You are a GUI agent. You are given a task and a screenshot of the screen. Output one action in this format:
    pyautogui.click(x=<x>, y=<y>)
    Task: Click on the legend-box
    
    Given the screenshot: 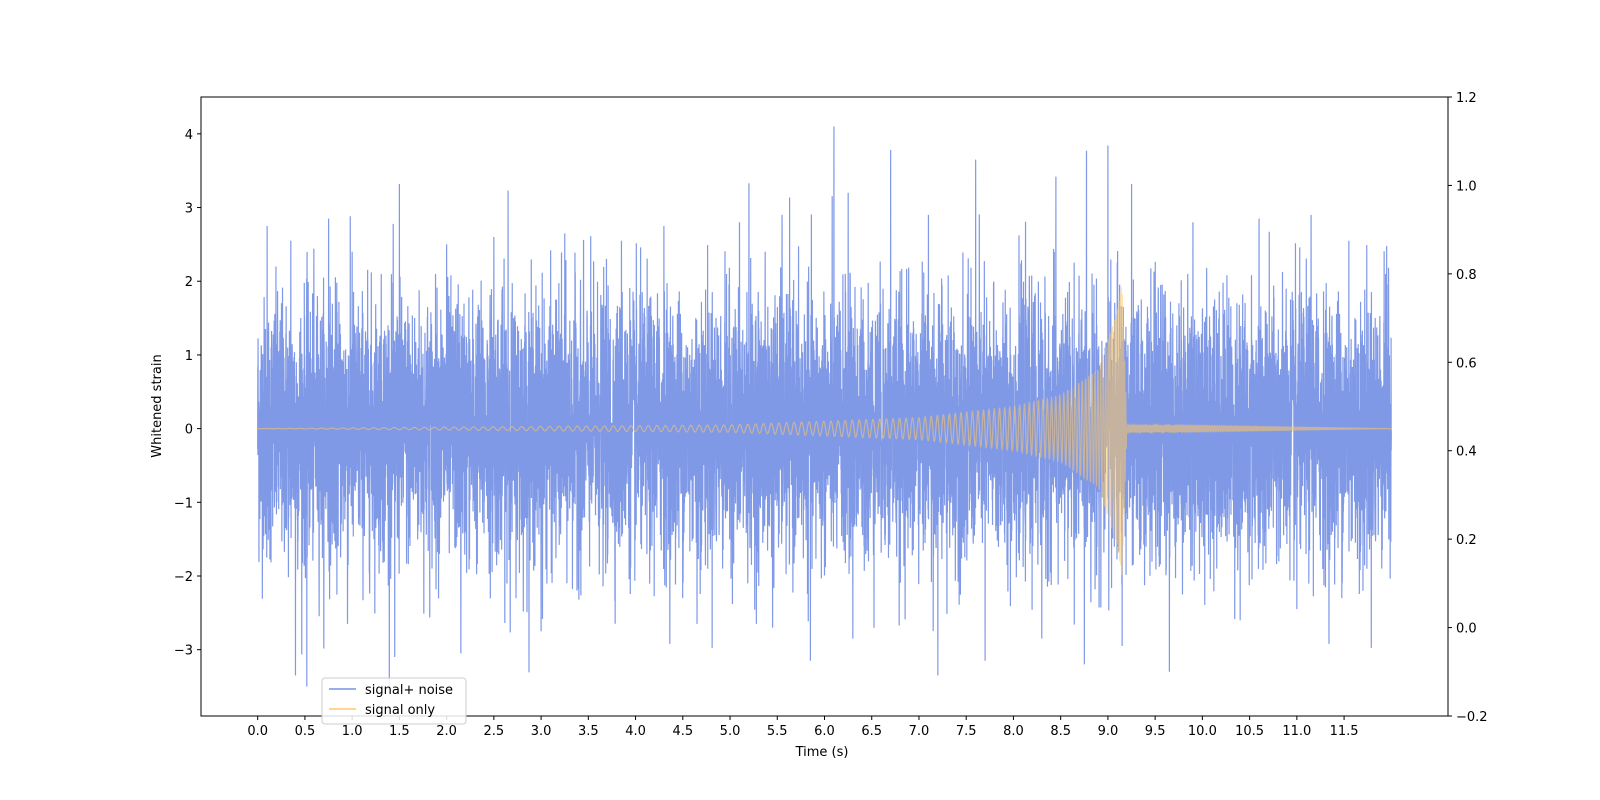 What is the action you would take?
    pyautogui.click(x=394, y=701)
    